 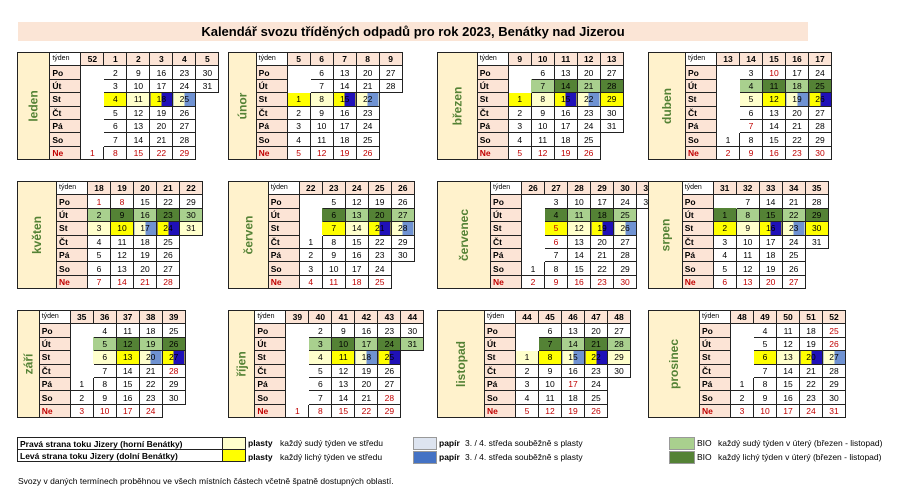 I want to click on week-number: 27, so click(x=556, y=188).